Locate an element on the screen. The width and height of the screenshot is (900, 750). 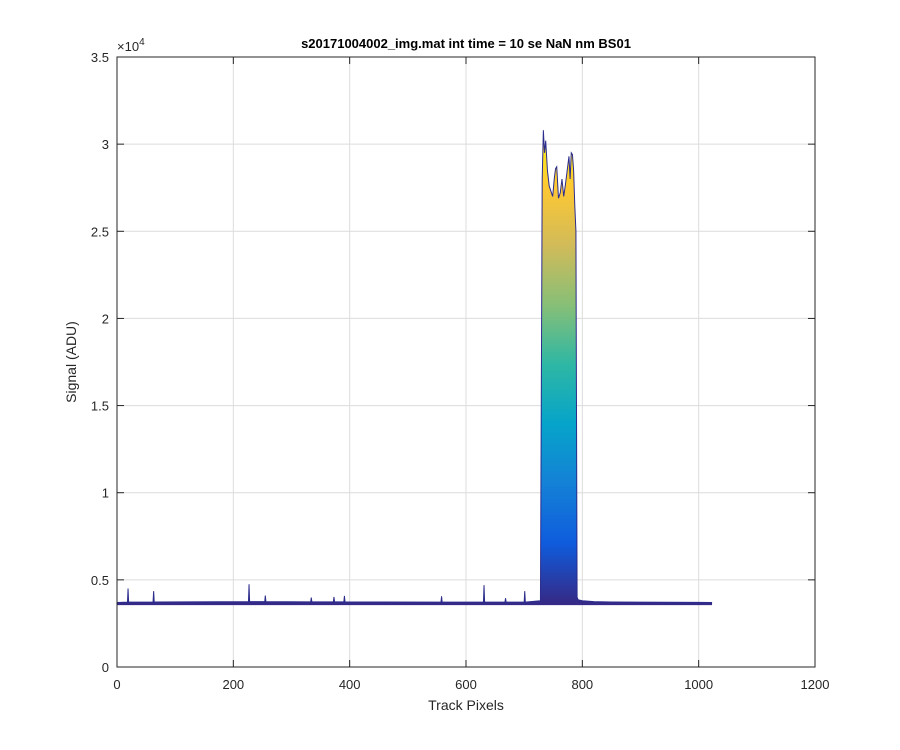
y-tick-label: 3.5 is located at coordinates (100, 57).